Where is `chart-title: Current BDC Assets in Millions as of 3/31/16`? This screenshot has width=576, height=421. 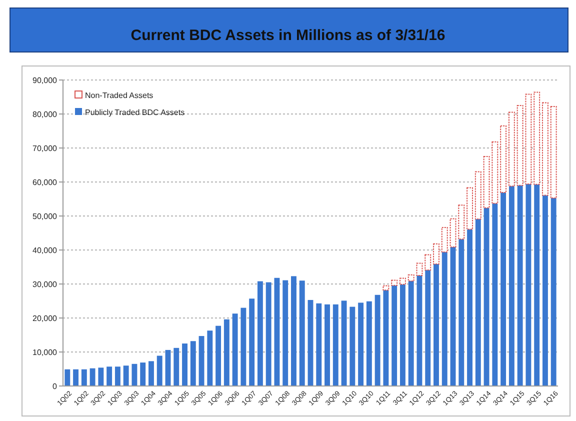 chart-title: Current BDC Assets in Millions as of 3/31/16 is located at coordinates (288, 35).